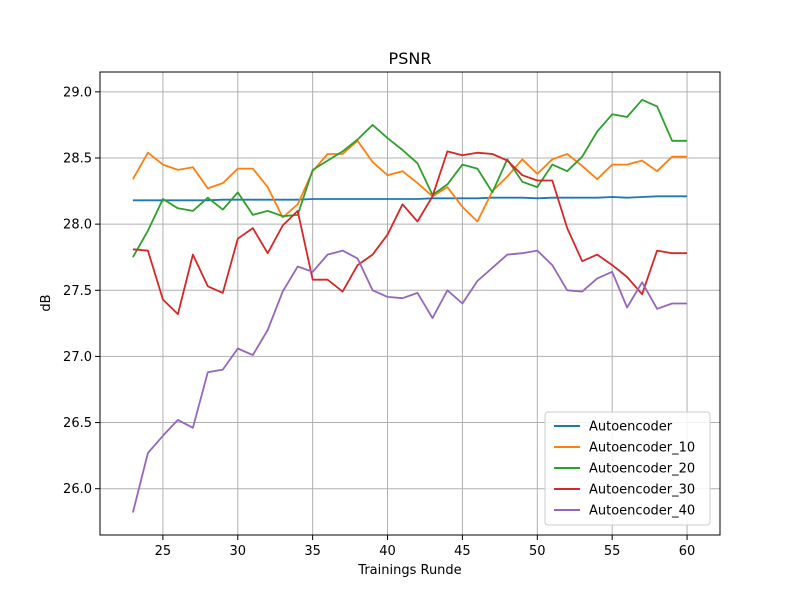 The height and width of the screenshot is (600, 800). Describe the element at coordinates (410, 58) in the screenshot. I see `chart-title: PSNR` at that location.